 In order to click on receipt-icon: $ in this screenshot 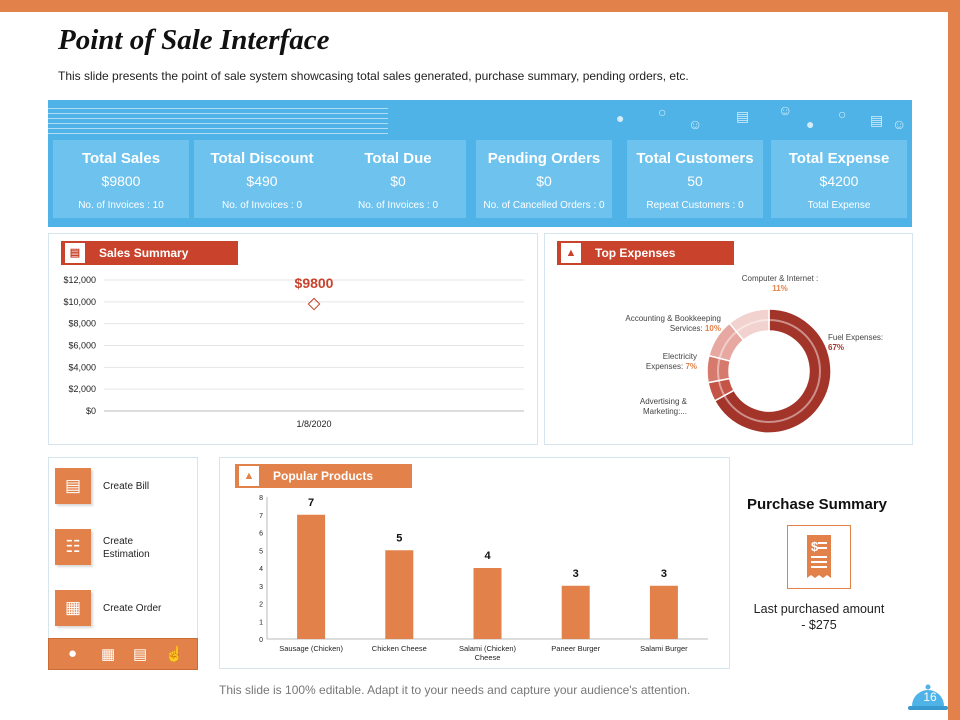, I will do `click(819, 556)`.